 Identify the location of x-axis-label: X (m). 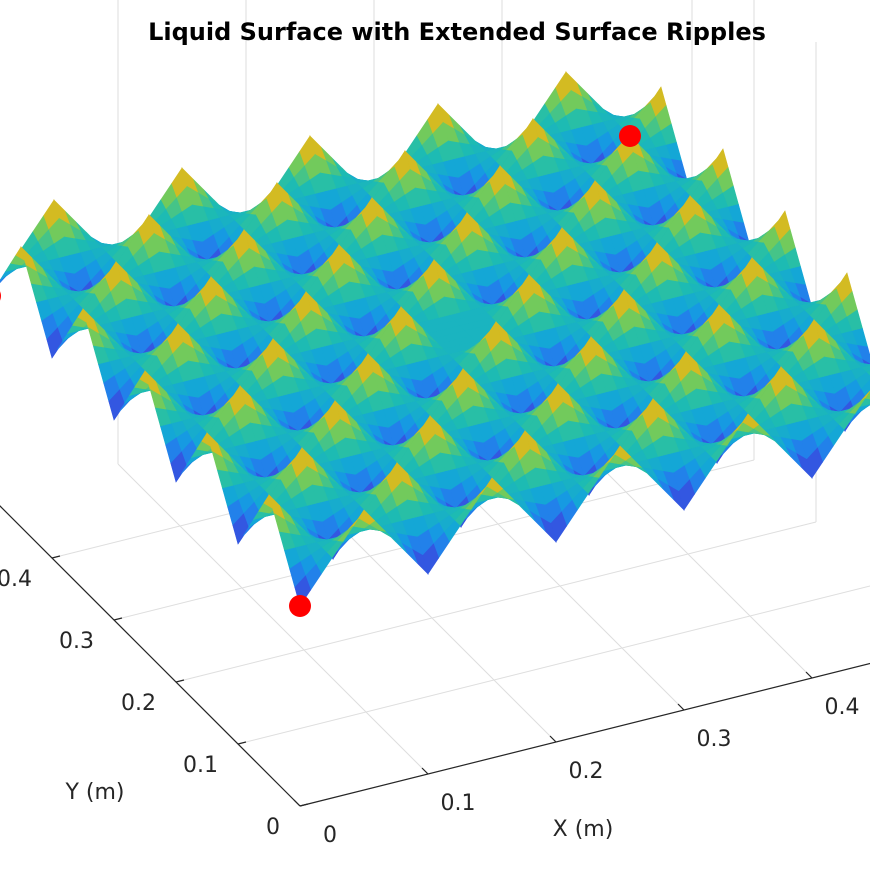
(583, 829).